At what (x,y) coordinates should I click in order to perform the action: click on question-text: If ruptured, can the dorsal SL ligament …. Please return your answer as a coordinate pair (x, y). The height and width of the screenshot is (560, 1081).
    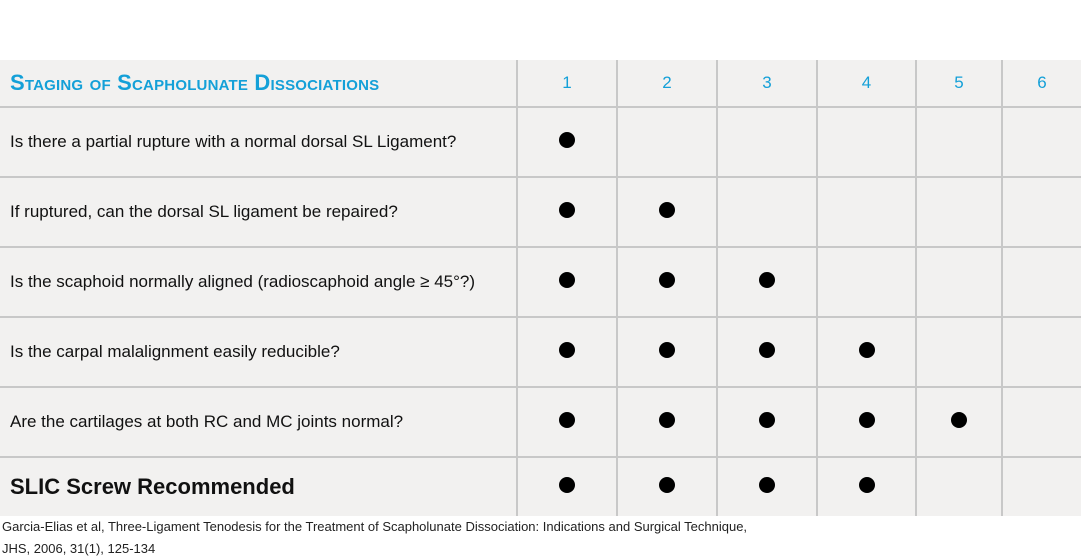
    Looking at the image, I should click on (259, 212).